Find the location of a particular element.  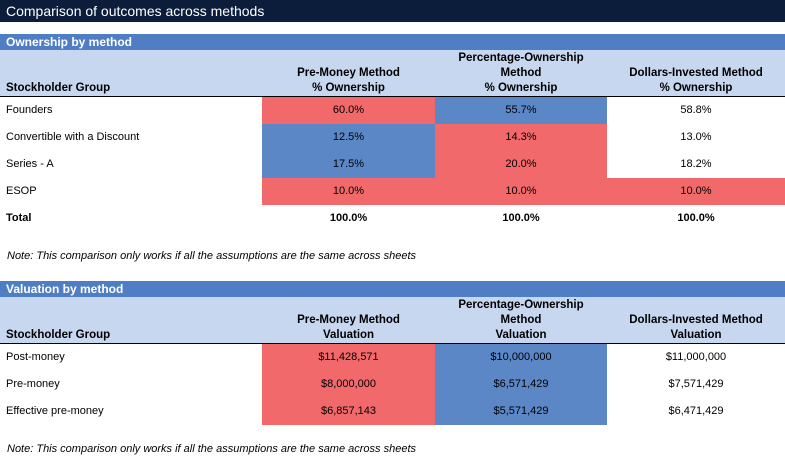

value-cell: 55.7% is located at coordinates (521, 110).